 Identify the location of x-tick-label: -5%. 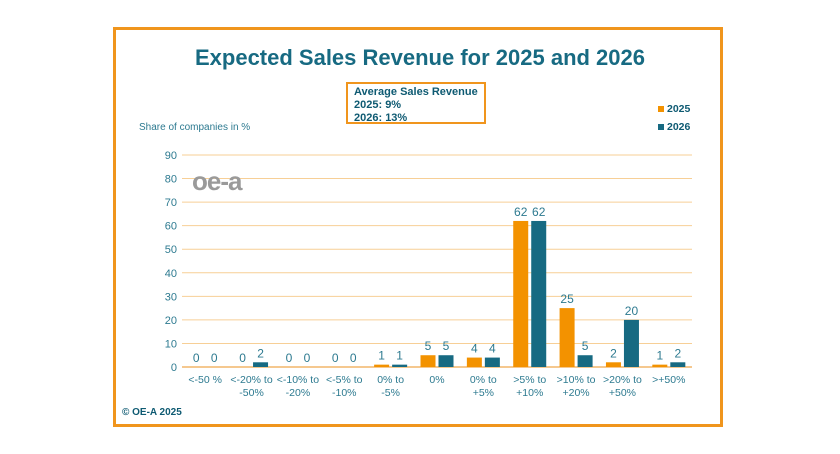
(390, 393).